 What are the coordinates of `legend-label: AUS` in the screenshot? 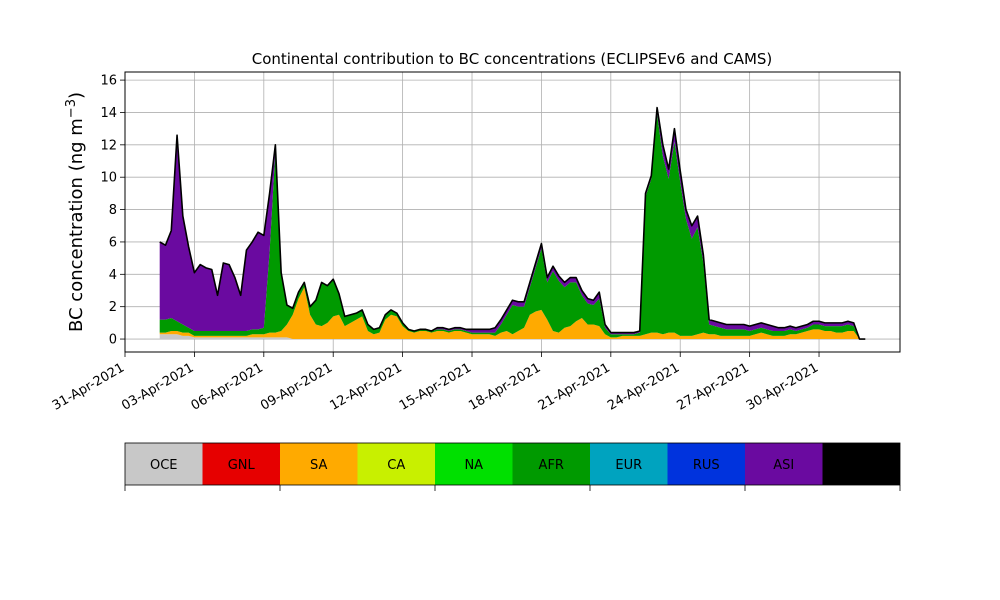 It's located at (861, 465).